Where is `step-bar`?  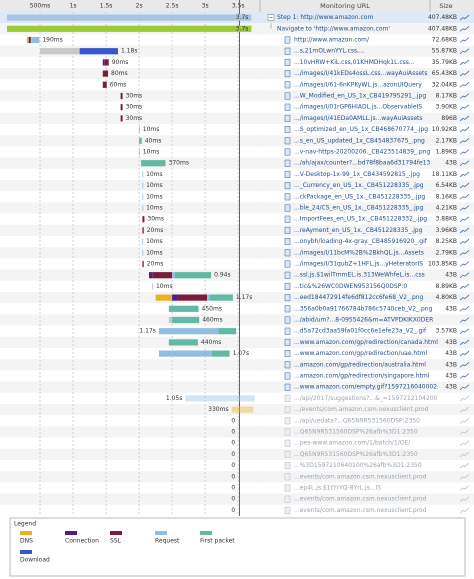 step-bar is located at coordinates (129, 17).